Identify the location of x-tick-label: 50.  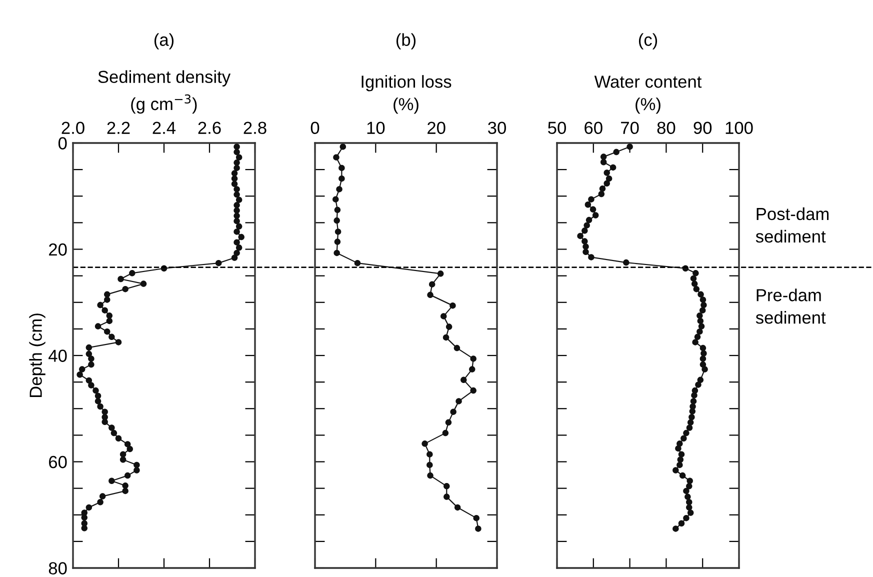
(557, 128).